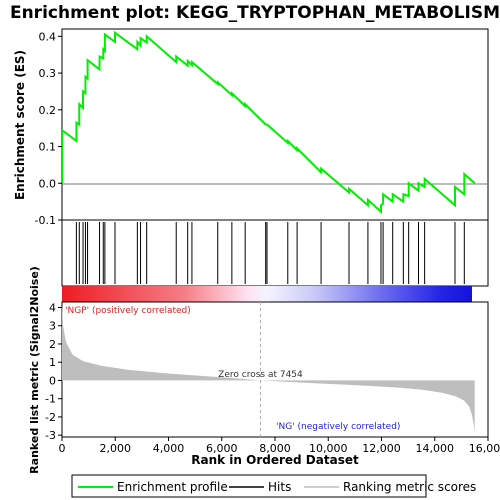  Describe the element at coordinates (52, 344) in the screenshot. I see `metric-tick-label: 2` at that location.